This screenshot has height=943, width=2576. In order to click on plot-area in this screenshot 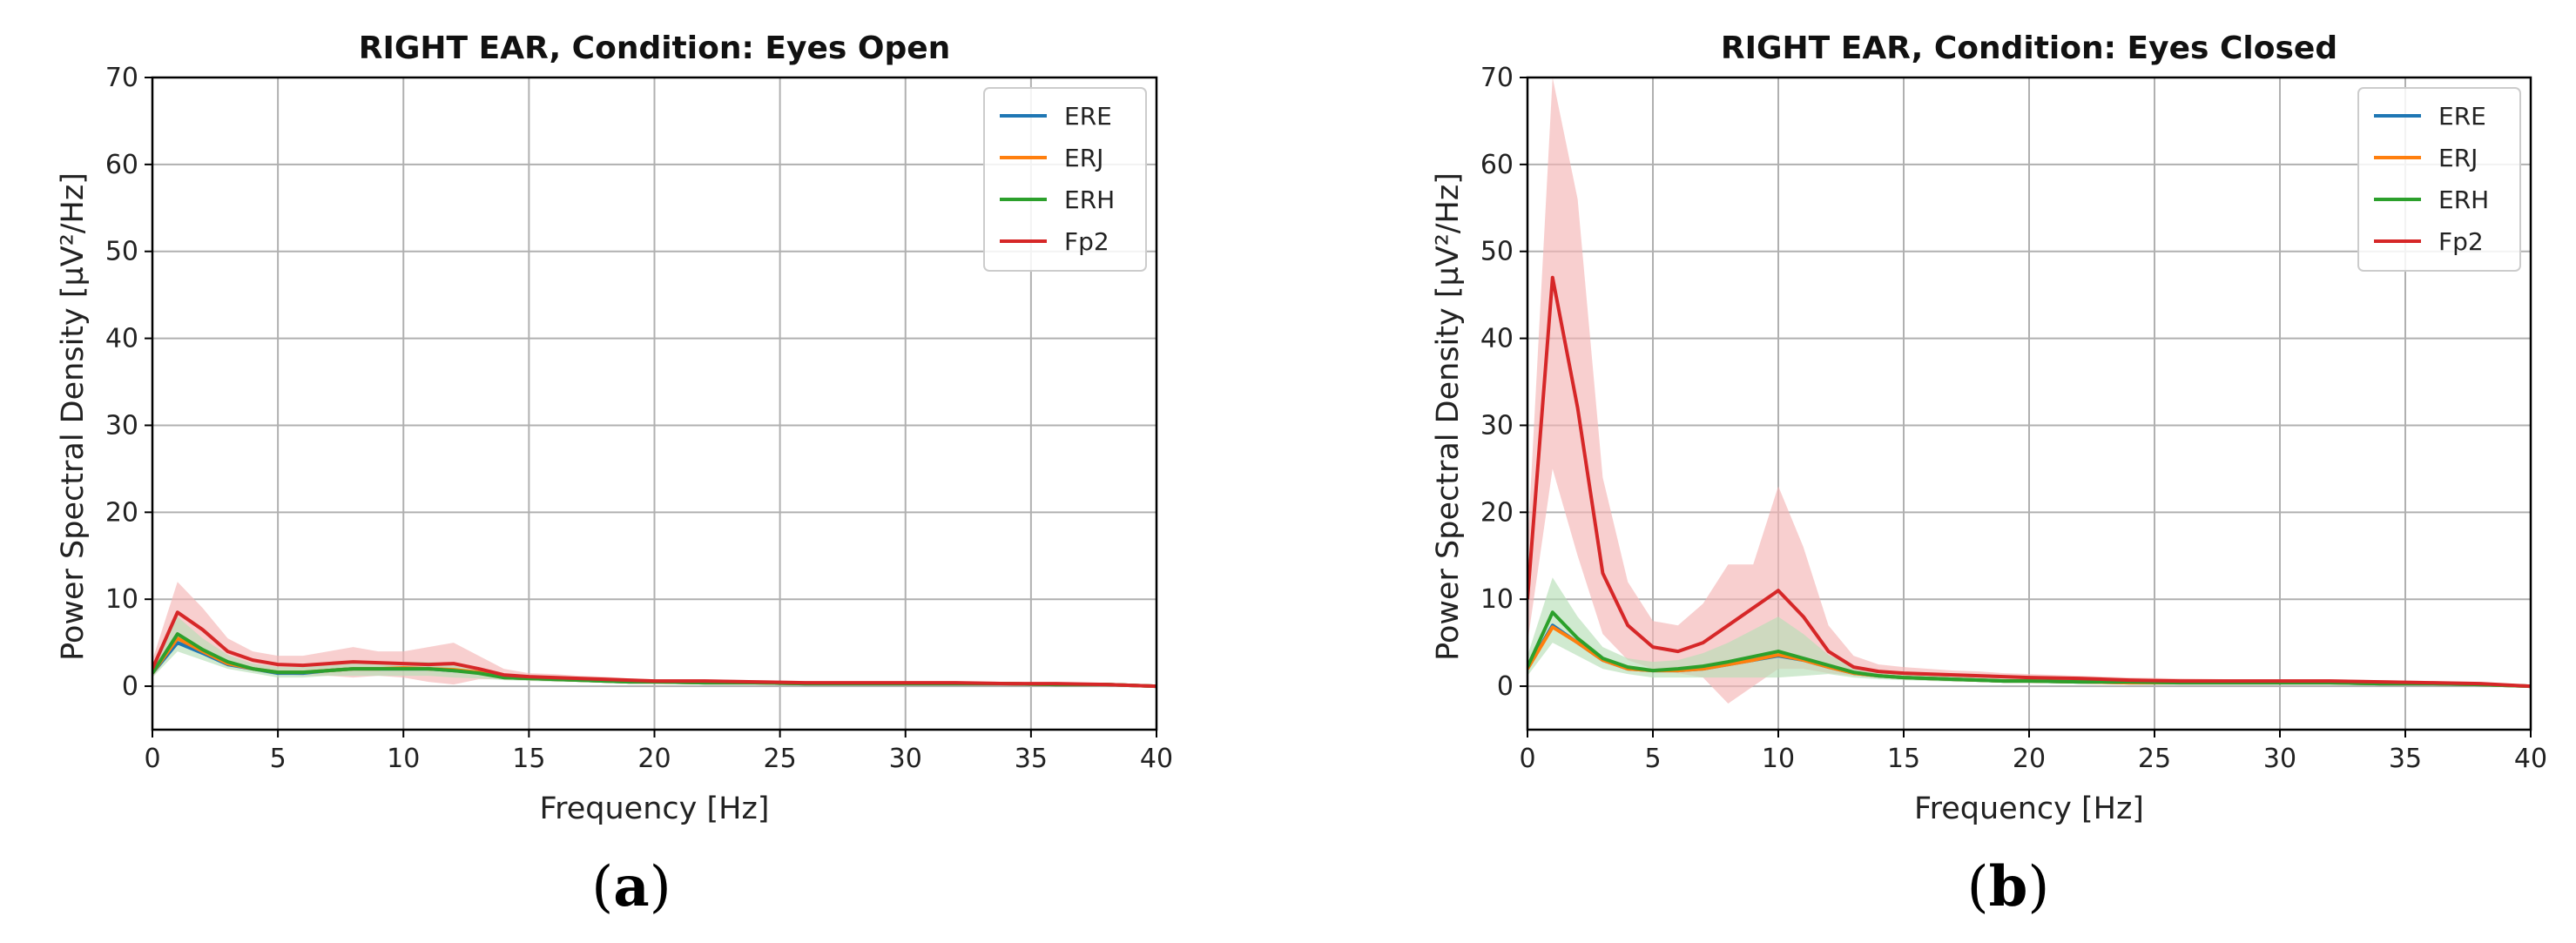, I will do `click(654, 635)`.